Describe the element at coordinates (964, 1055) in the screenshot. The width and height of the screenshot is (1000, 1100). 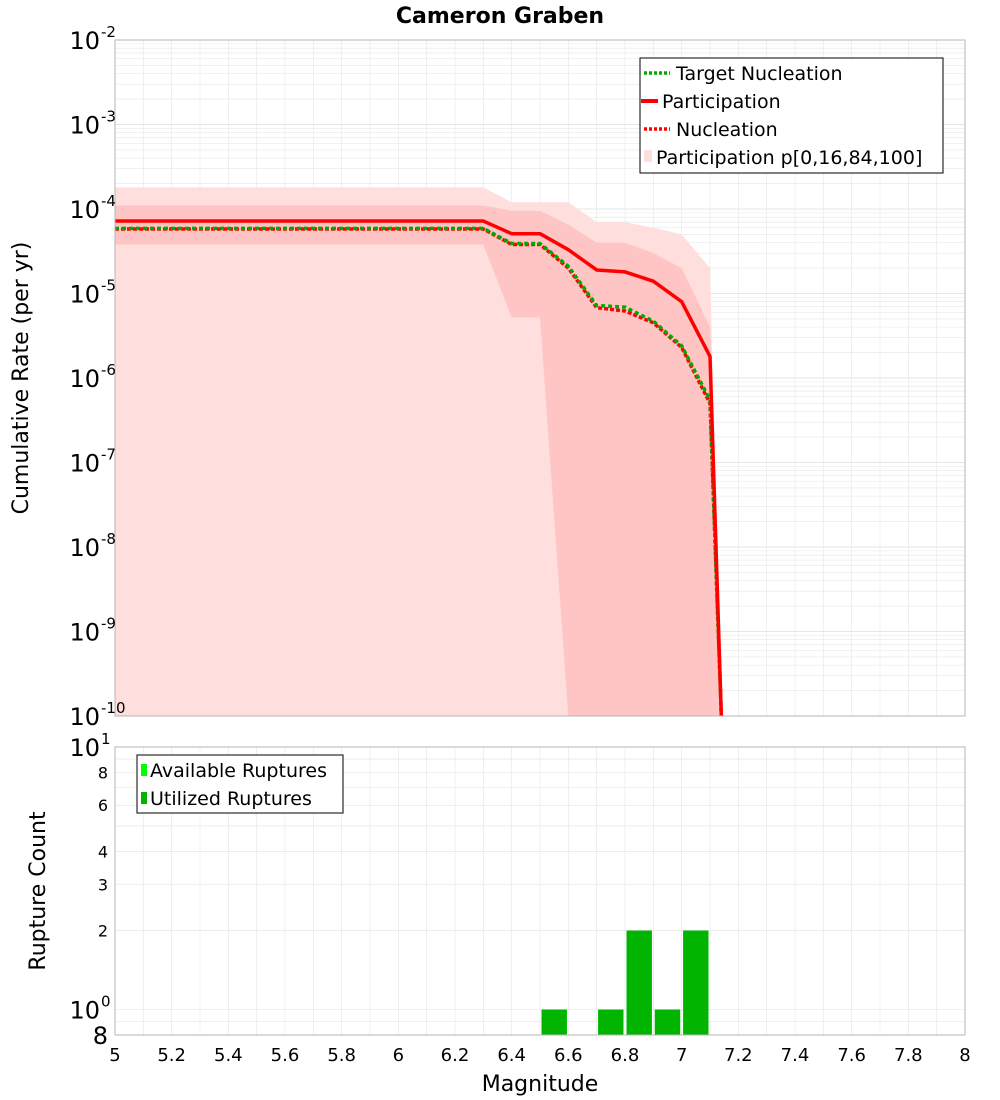
I see `x-tick-label: 8` at that location.